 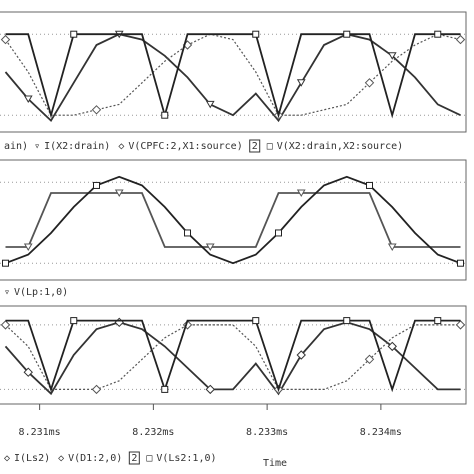 What do you see at coordinates (16, 146) in the screenshot?
I see `legend-prefix: ain)` at bounding box center [16, 146].